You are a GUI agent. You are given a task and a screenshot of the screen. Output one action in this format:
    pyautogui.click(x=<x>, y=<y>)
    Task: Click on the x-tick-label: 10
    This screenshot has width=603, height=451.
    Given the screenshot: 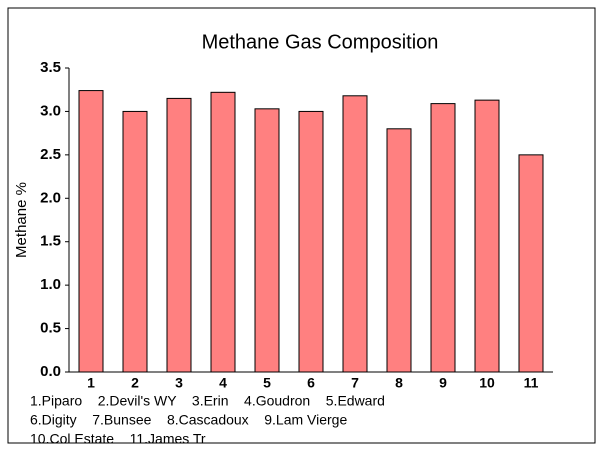 What is the action you would take?
    pyautogui.click(x=487, y=383)
    